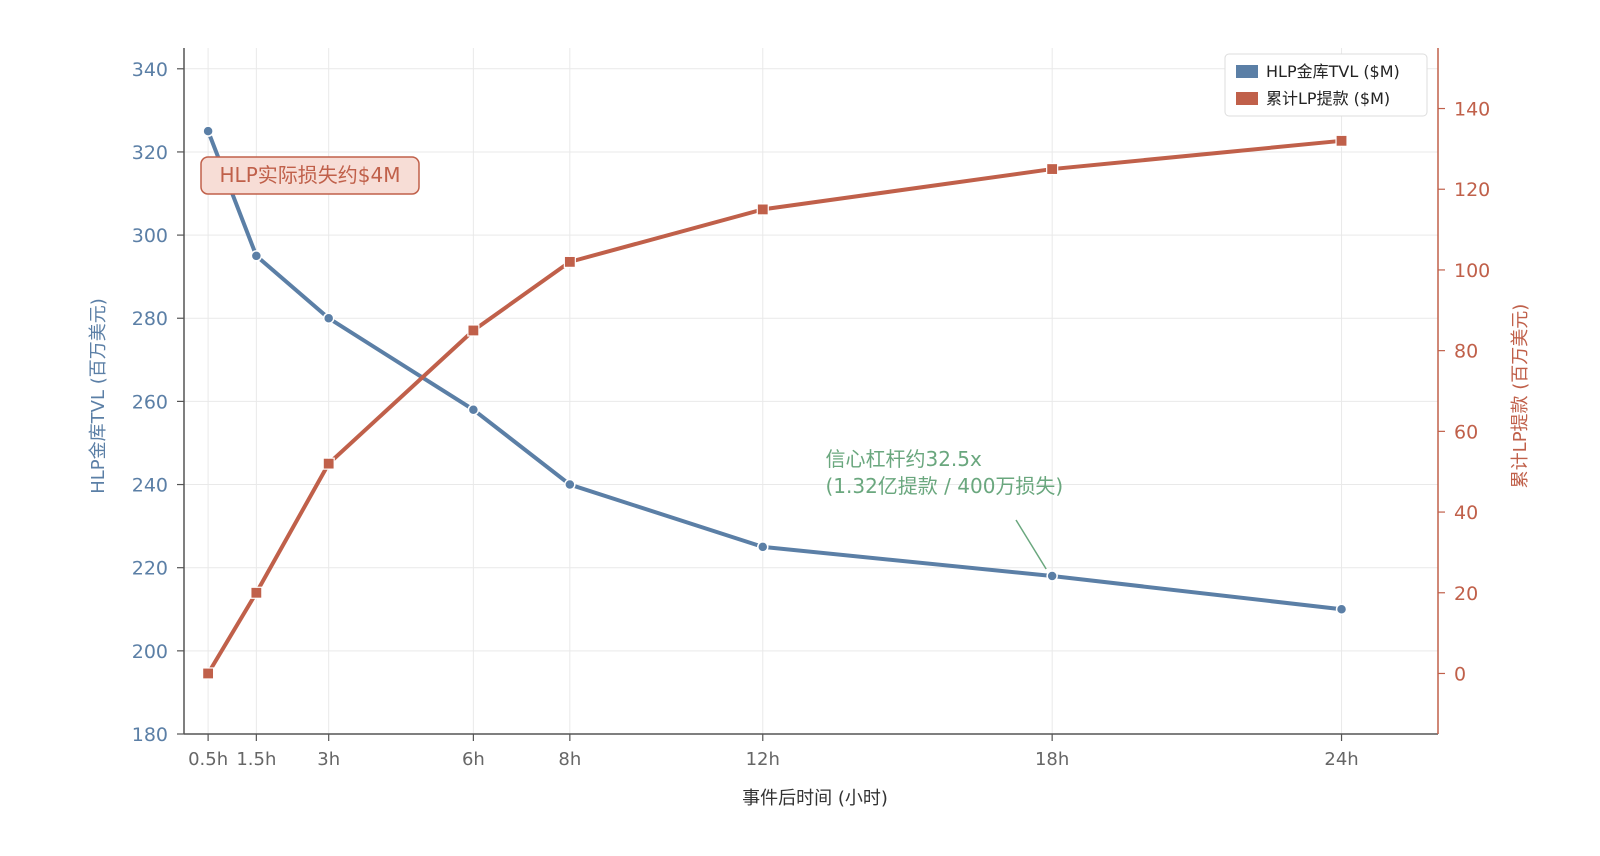 This screenshot has width=1600, height=856. I want to click on series-1-point-0.5h, so click(208, 673).